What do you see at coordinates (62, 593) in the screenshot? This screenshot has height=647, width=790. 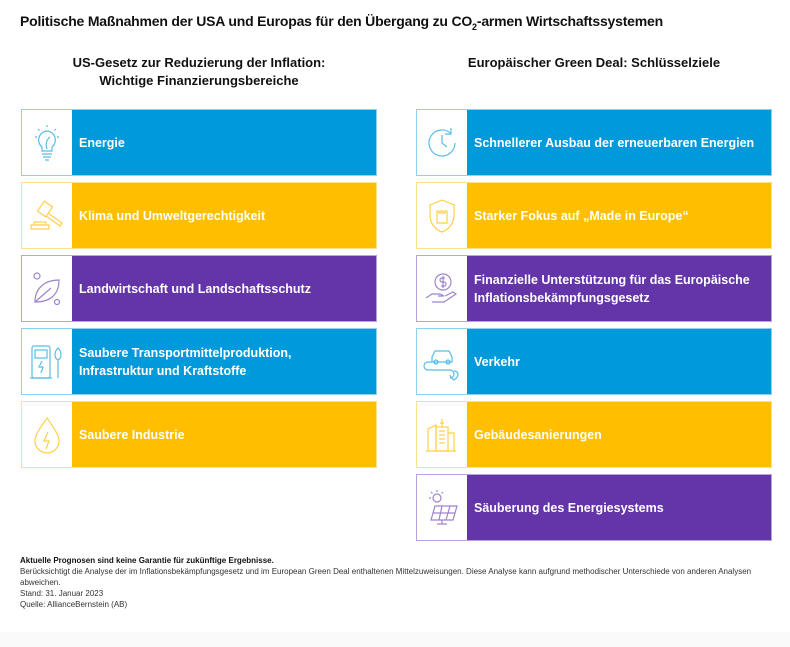 I see `date-note: Stand: 31. Januar 2023` at bounding box center [62, 593].